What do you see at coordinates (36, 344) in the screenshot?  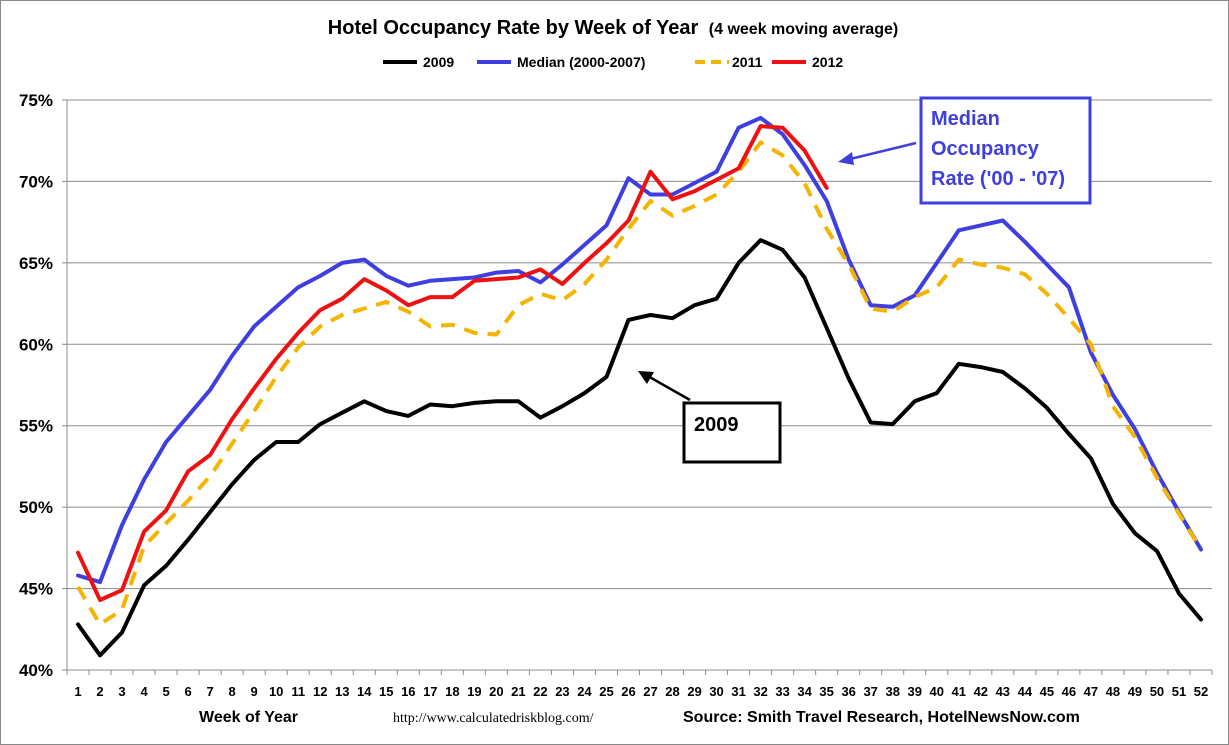 I see `y-tick-label: 60%` at bounding box center [36, 344].